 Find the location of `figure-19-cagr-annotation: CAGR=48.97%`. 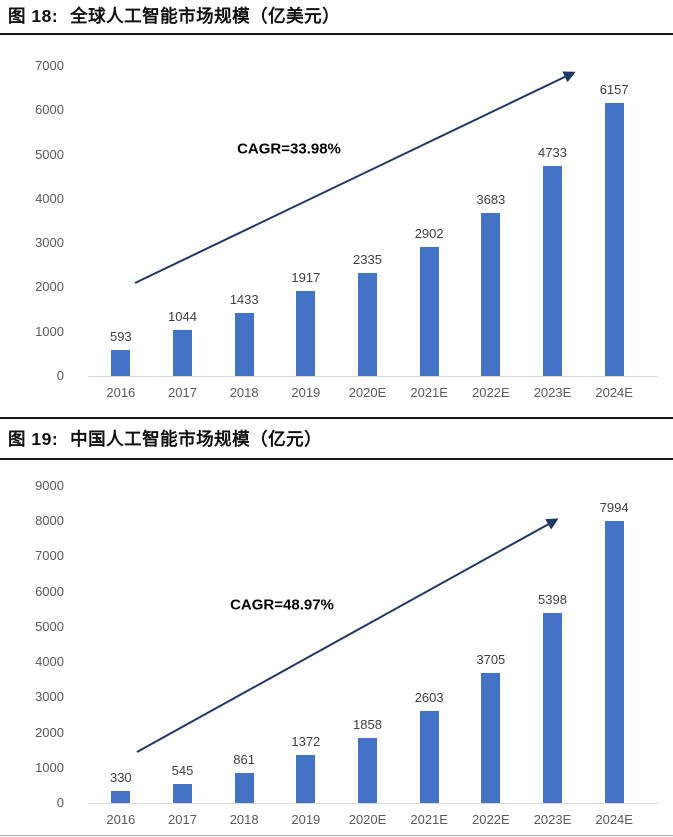

figure-19-cagr-annotation: CAGR=48.97% is located at coordinates (282, 605).